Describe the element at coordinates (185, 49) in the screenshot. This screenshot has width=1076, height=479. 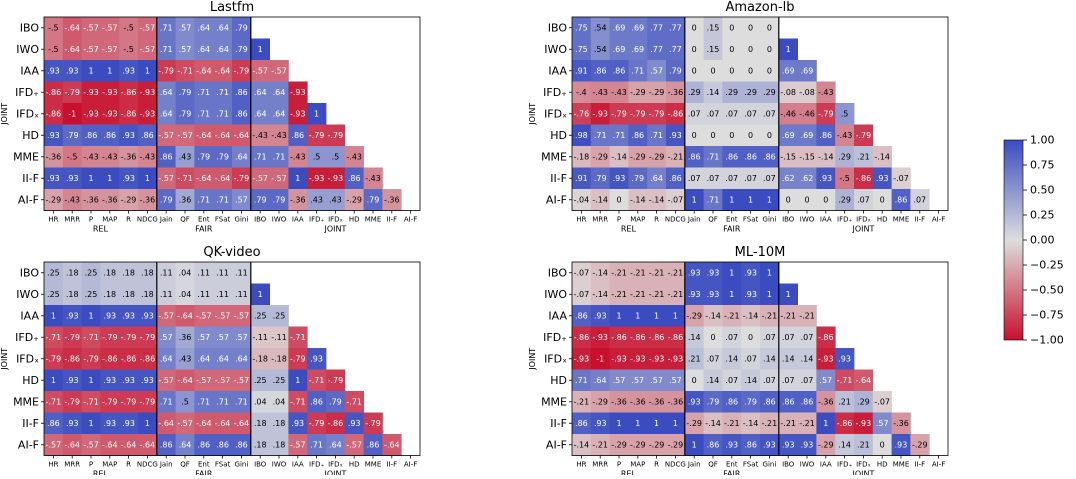
I see `cell-value-label: .57` at that location.